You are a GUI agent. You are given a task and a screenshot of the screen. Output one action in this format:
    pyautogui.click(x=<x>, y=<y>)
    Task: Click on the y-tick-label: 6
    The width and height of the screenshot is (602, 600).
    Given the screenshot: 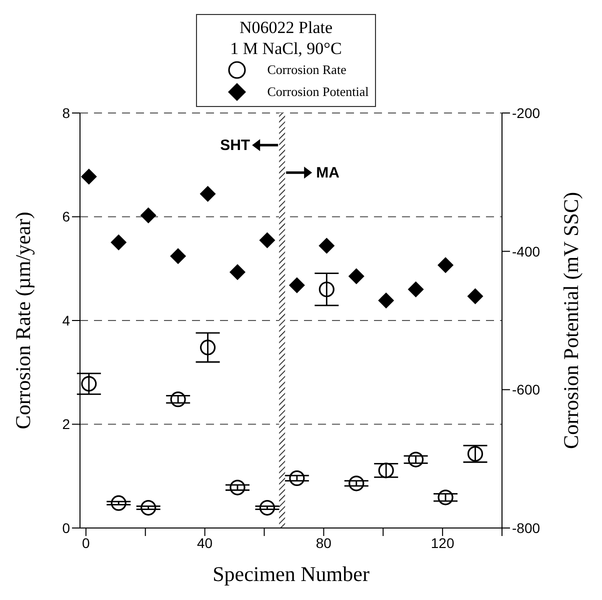 What is the action you would take?
    pyautogui.click(x=66, y=216)
    